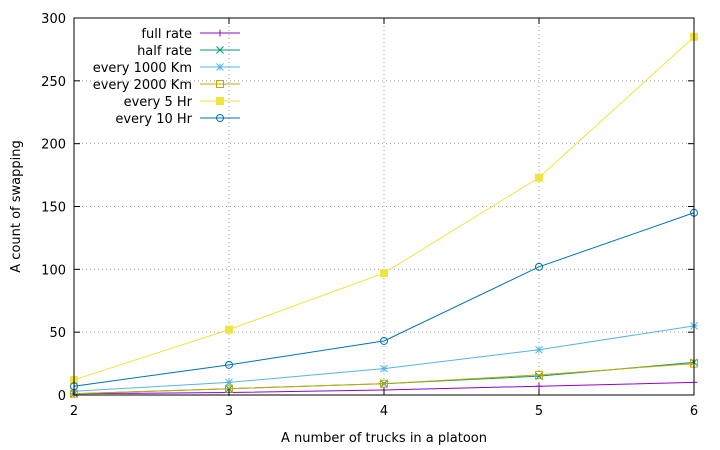 The width and height of the screenshot is (720, 450). I want to click on legend-item: every 10 Hr, so click(177, 119).